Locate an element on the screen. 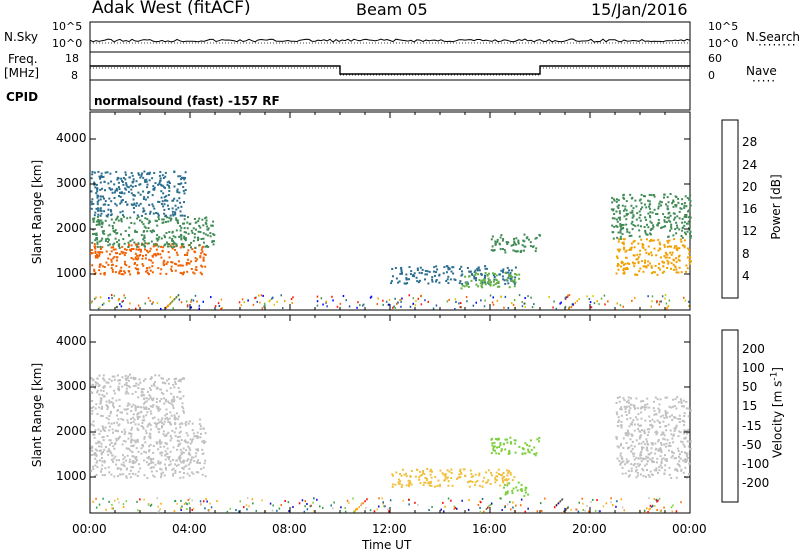 The height and width of the screenshot is (554, 800). nave-tick-top: 60 is located at coordinates (715, 58).